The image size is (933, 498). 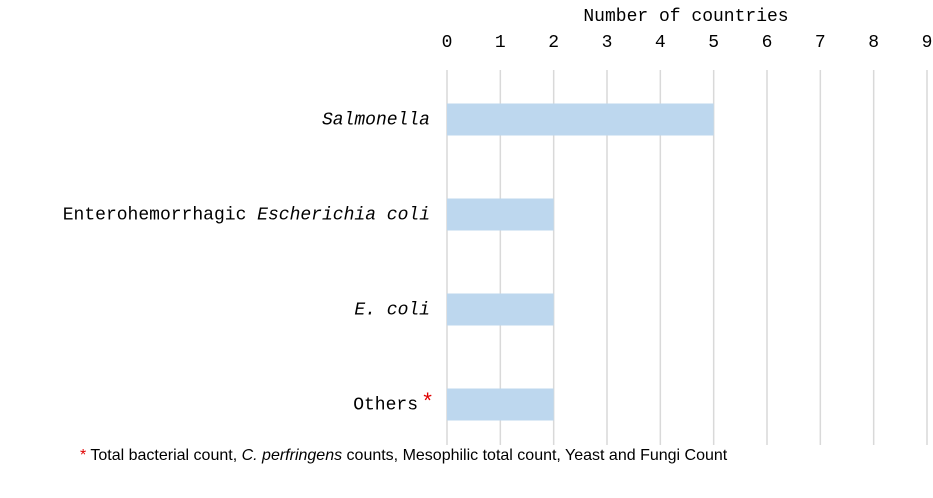 What do you see at coordinates (767, 43) in the screenshot?
I see `x-tick-label: 6` at bounding box center [767, 43].